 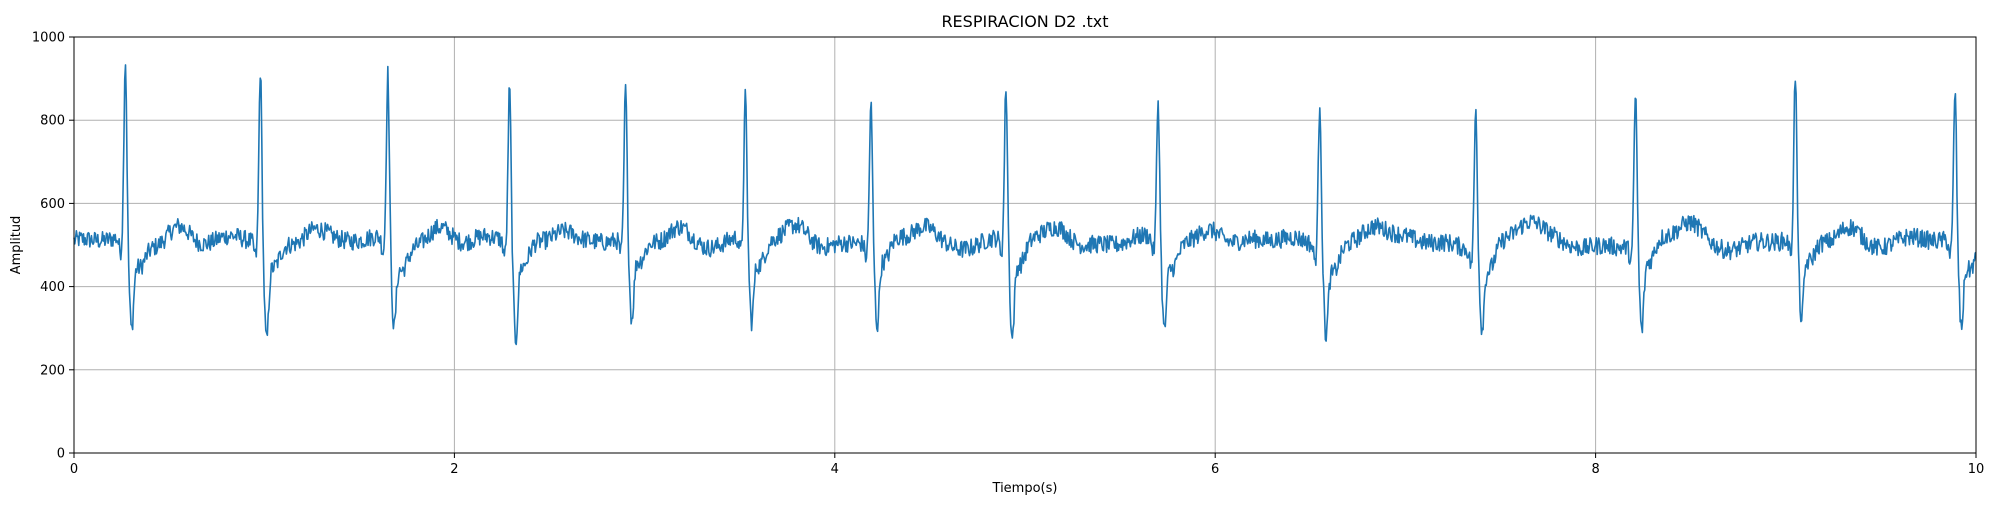 What do you see at coordinates (1595, 469) in the screenshot?
I see `x-tick-label: 8` at bounding box center [1595, 469].